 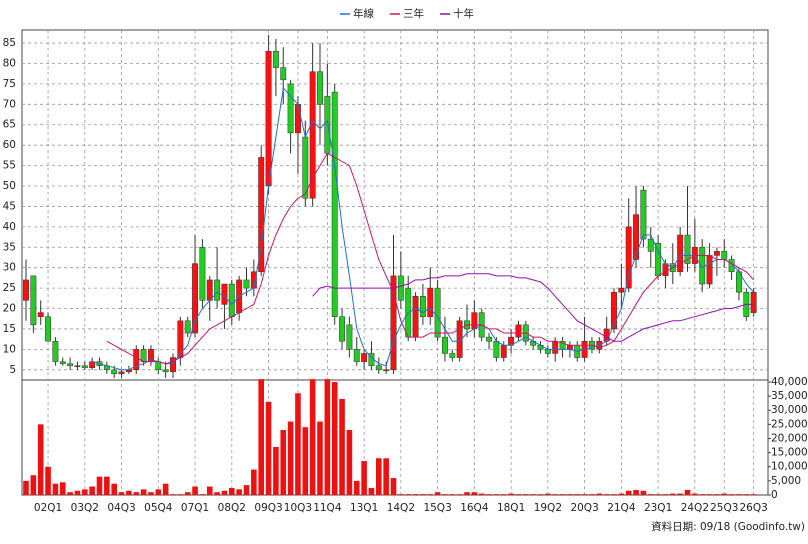 I want to click on y2-tick-label: 25,000, so click(x=789, y=424).